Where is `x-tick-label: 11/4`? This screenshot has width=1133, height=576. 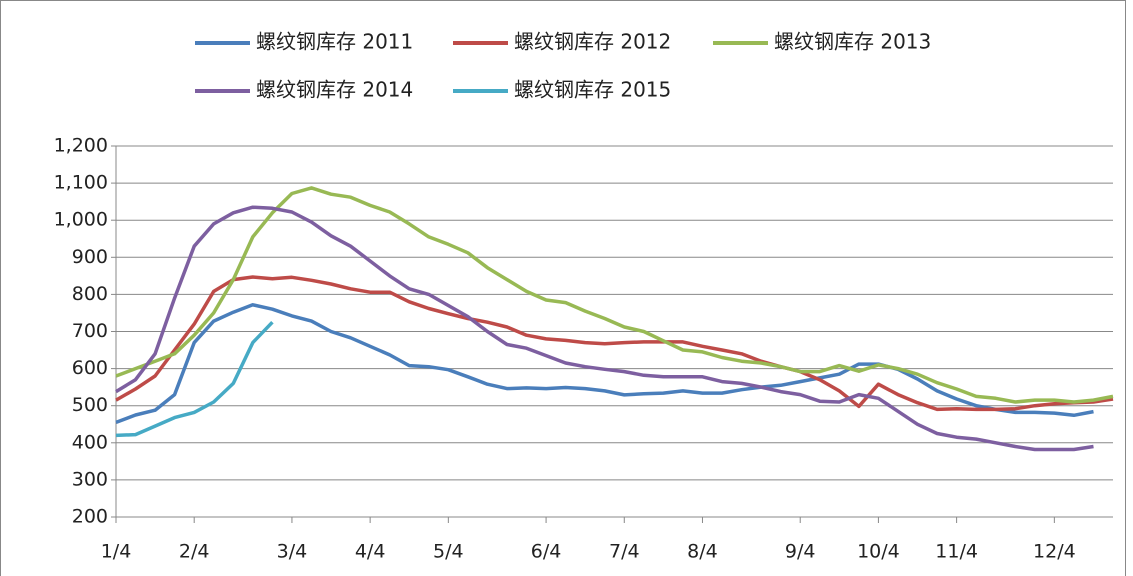 x-tick-label: 11/4 is located at coordinates (956, 552).